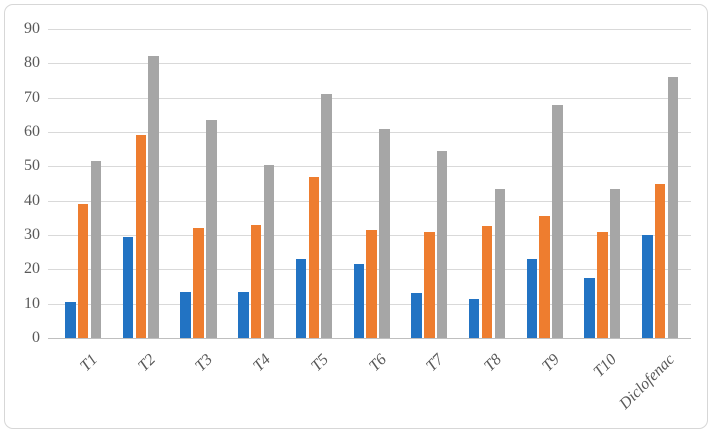  What do you see at coordinates (32, 131) in the screenshot?
I see `y-axis-tick-label: 60` at bounding box center [32, 131].